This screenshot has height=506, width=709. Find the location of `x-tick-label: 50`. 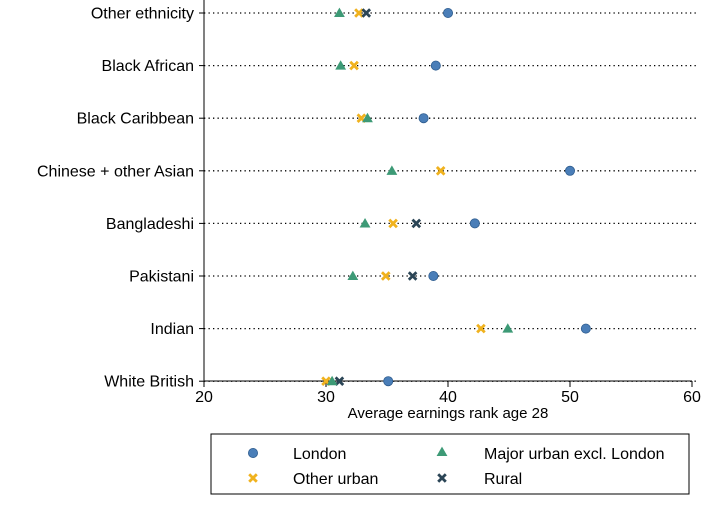

x-tick-label: 50 is located at coordinates (570, 397).